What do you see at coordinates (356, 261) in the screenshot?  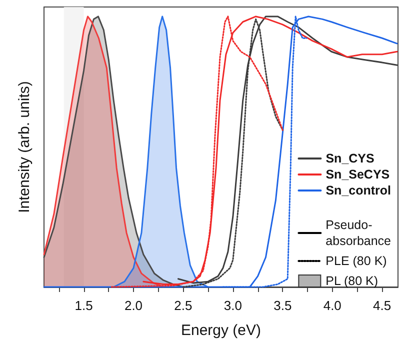 I see `legend-label: PLE (80 K)` at bounding box center [356, 261].